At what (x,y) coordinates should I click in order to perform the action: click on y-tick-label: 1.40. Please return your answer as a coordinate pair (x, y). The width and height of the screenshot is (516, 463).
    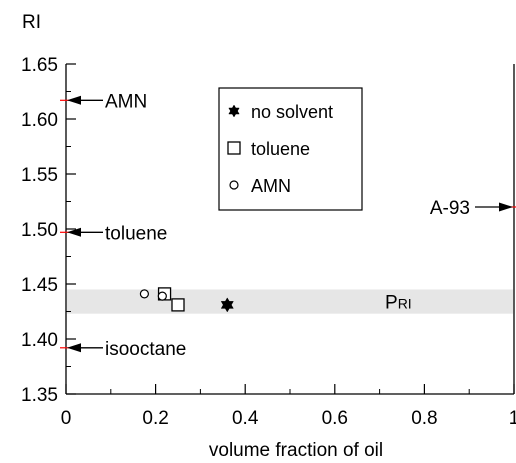
    Looking at the image, I should click on (39, 340).